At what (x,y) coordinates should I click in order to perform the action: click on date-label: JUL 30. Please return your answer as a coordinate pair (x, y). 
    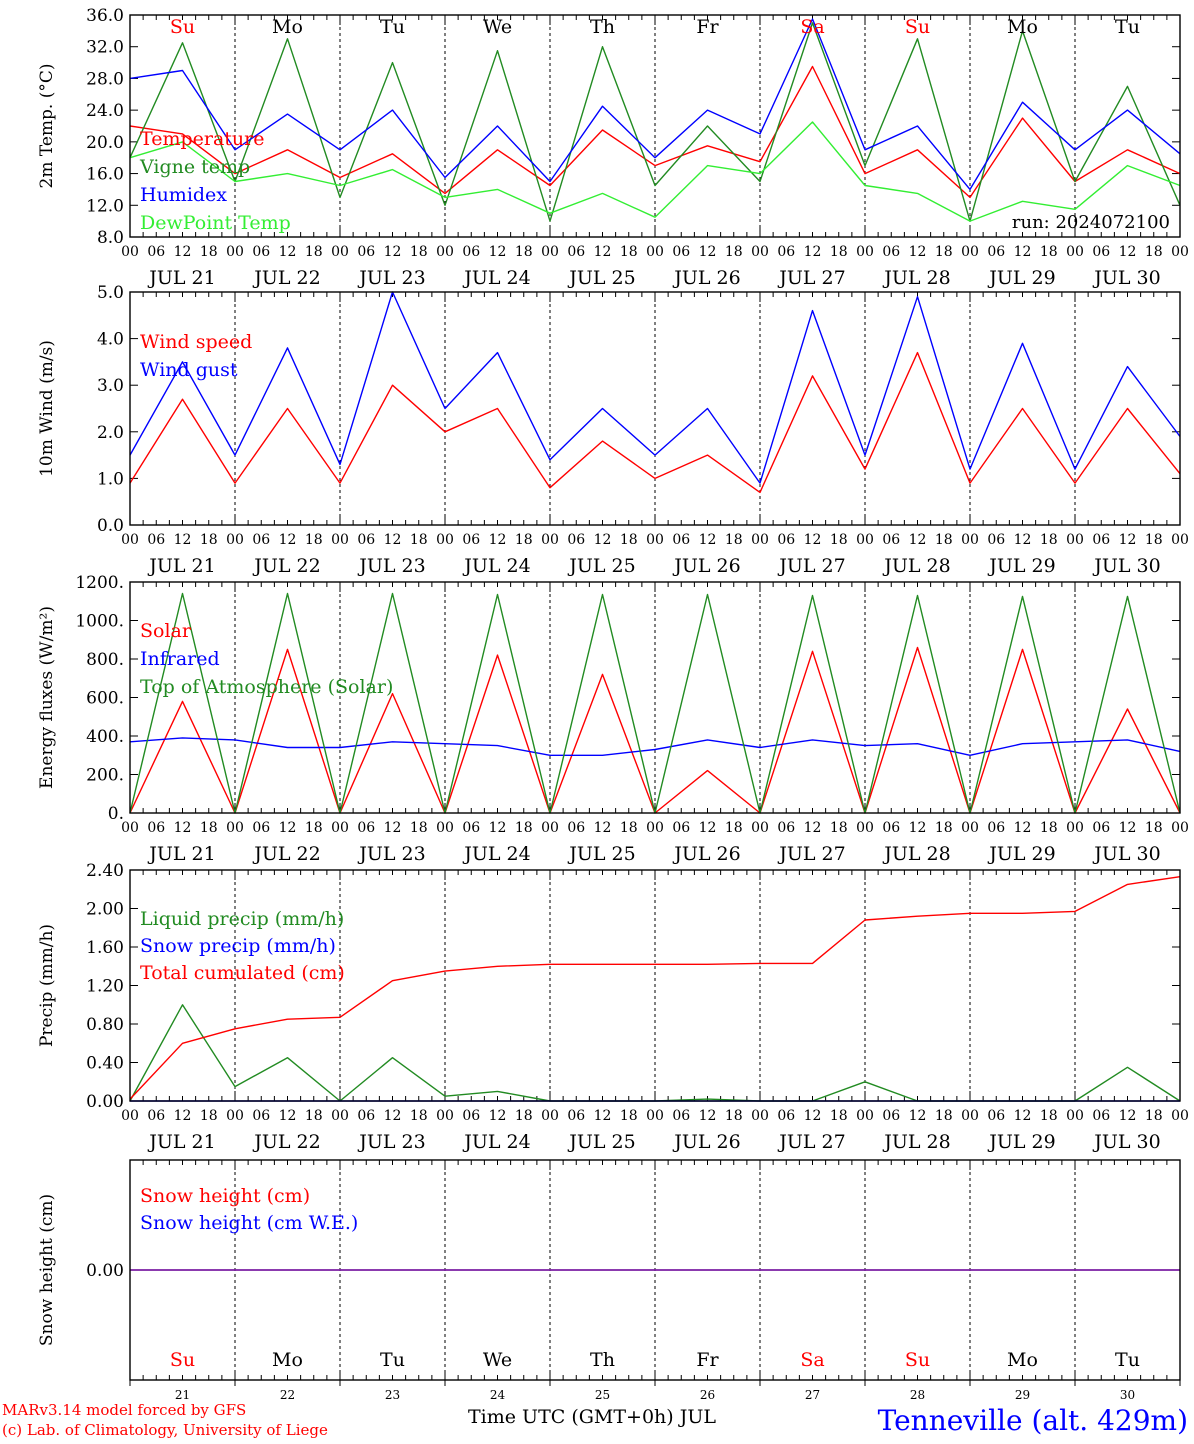
    Looking at the image, I should click on (1126, 278).